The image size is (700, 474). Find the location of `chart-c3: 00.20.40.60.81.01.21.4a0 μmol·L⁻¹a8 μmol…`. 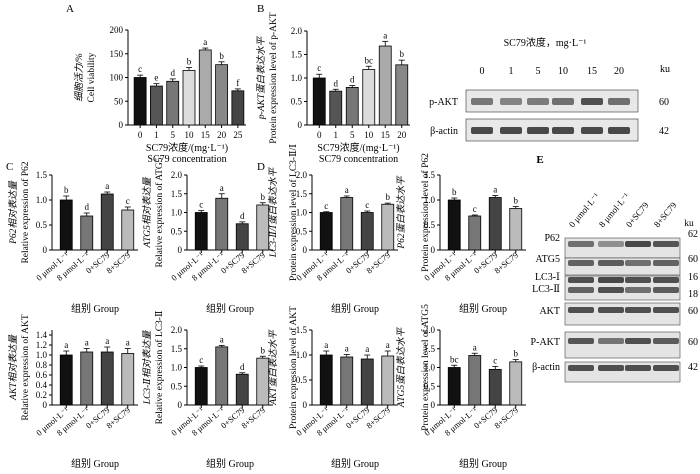

chart-c3: 00.20.40.60.81.01.21.4a0 μmol·L⁻¹a8 μmol… is located at coordinates (73, 392).